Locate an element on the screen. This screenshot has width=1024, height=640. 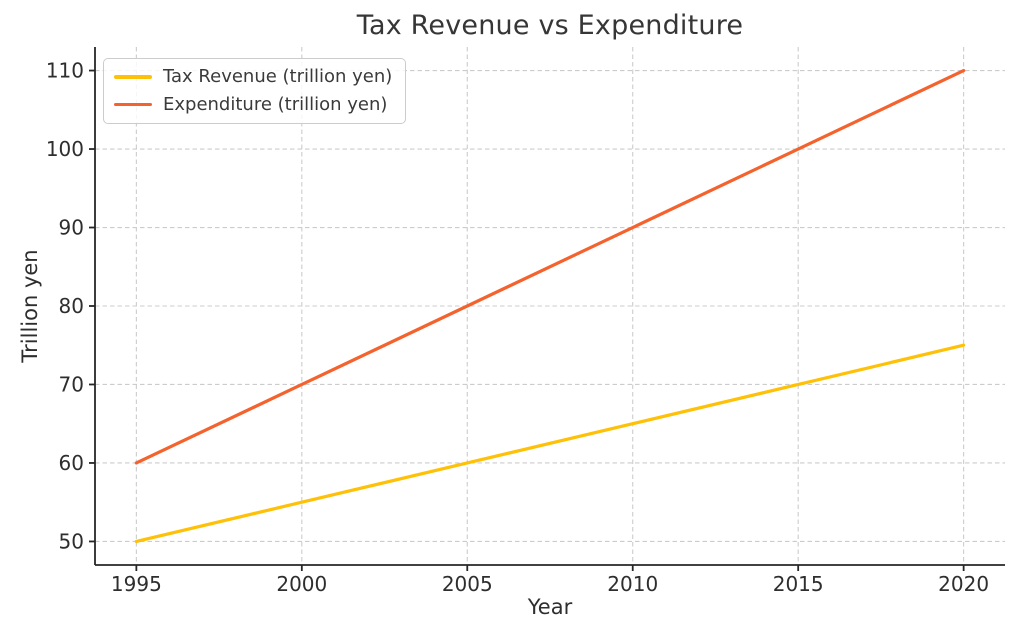
y-tick-label: 90 is located at coordinates (71, 228).